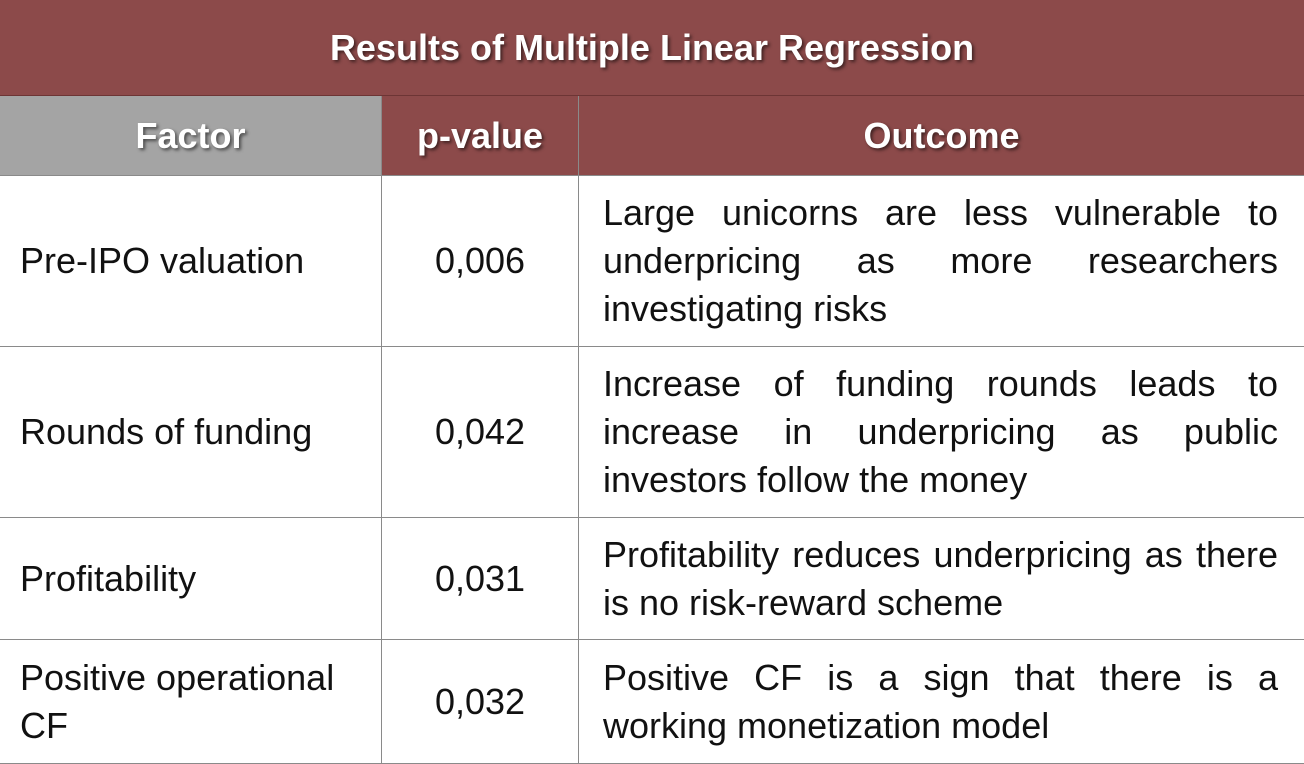  I want to click on pvalue-cell: 0,032, so click(480, 701).